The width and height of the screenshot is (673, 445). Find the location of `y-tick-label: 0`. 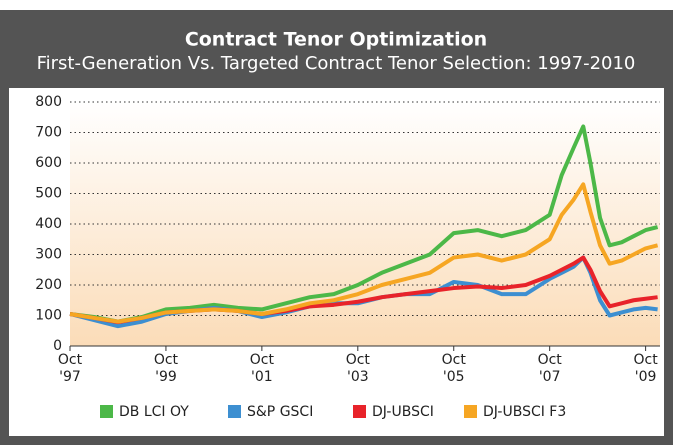

y-tick-label: 0 is located at coordinates (57, 346).